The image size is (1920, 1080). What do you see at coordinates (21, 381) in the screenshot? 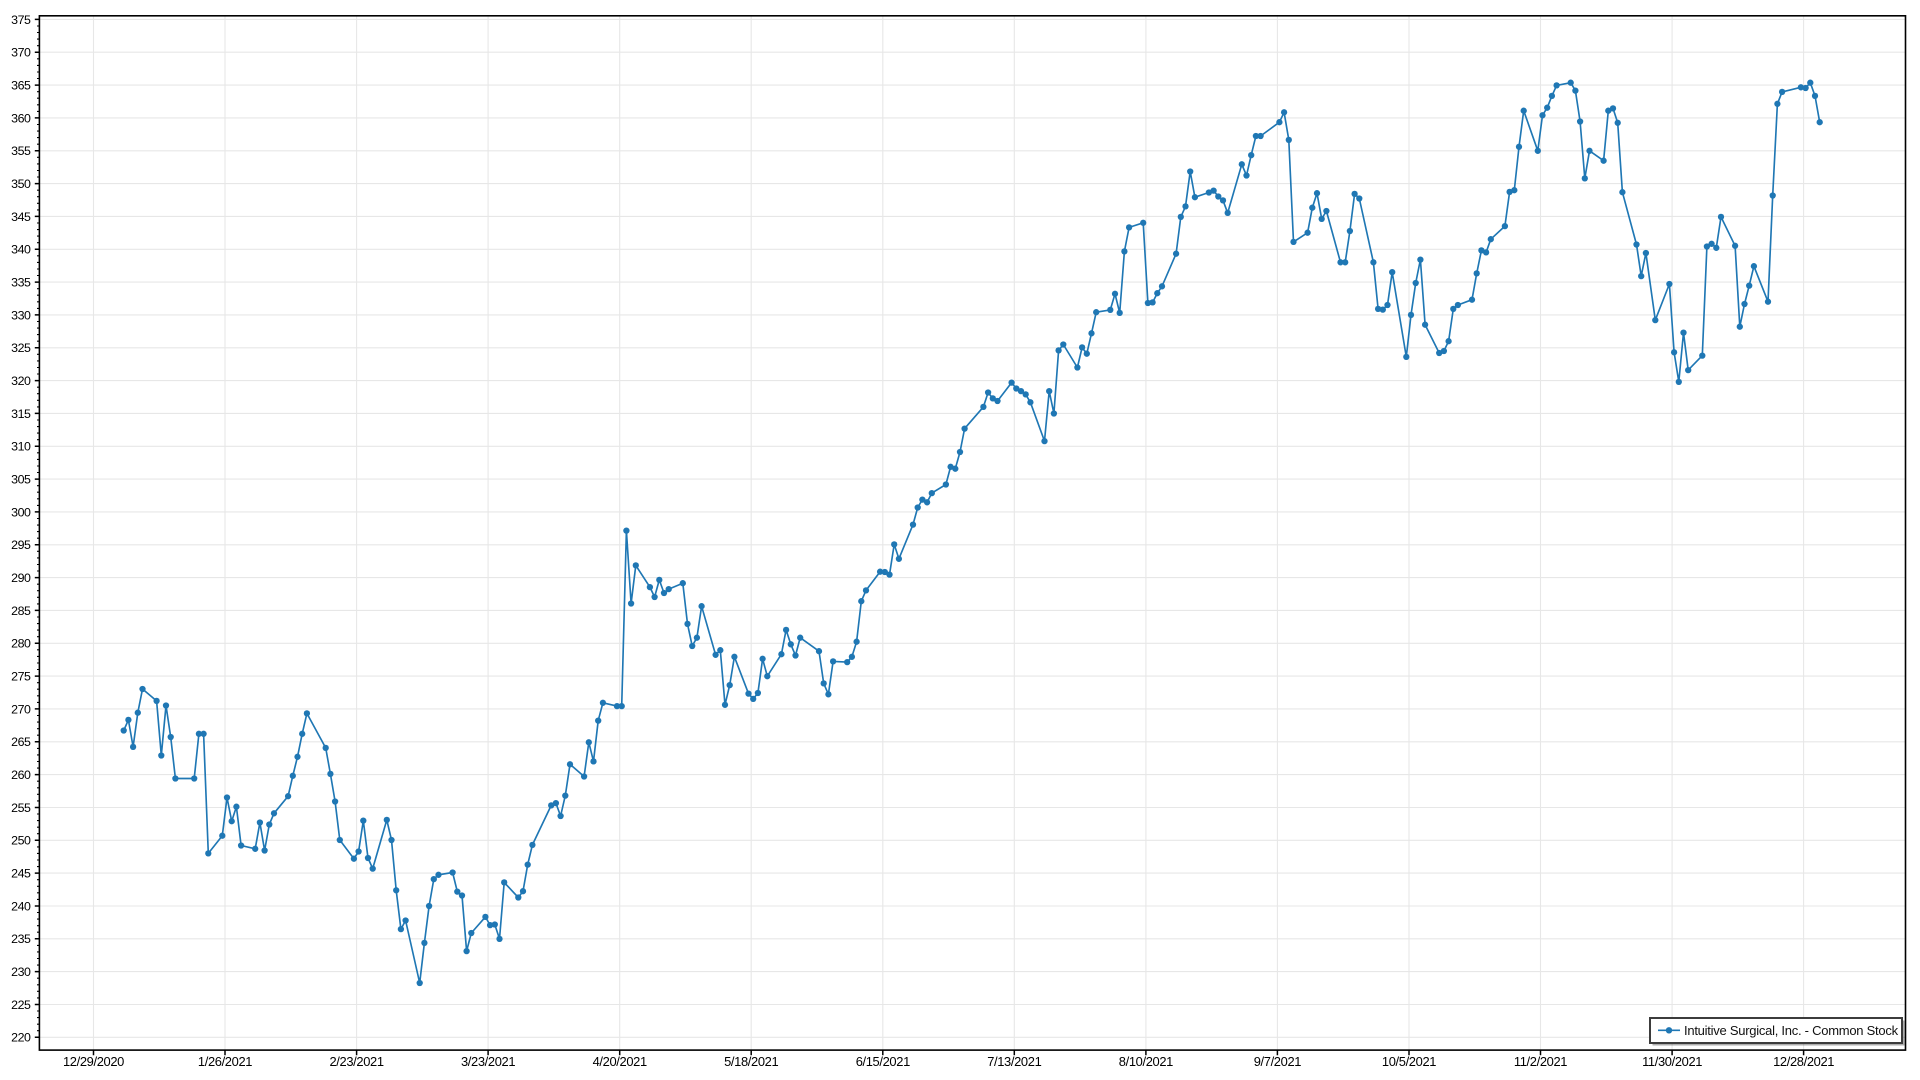
I see `svg-text: 320` at bounding box center [21, 381].